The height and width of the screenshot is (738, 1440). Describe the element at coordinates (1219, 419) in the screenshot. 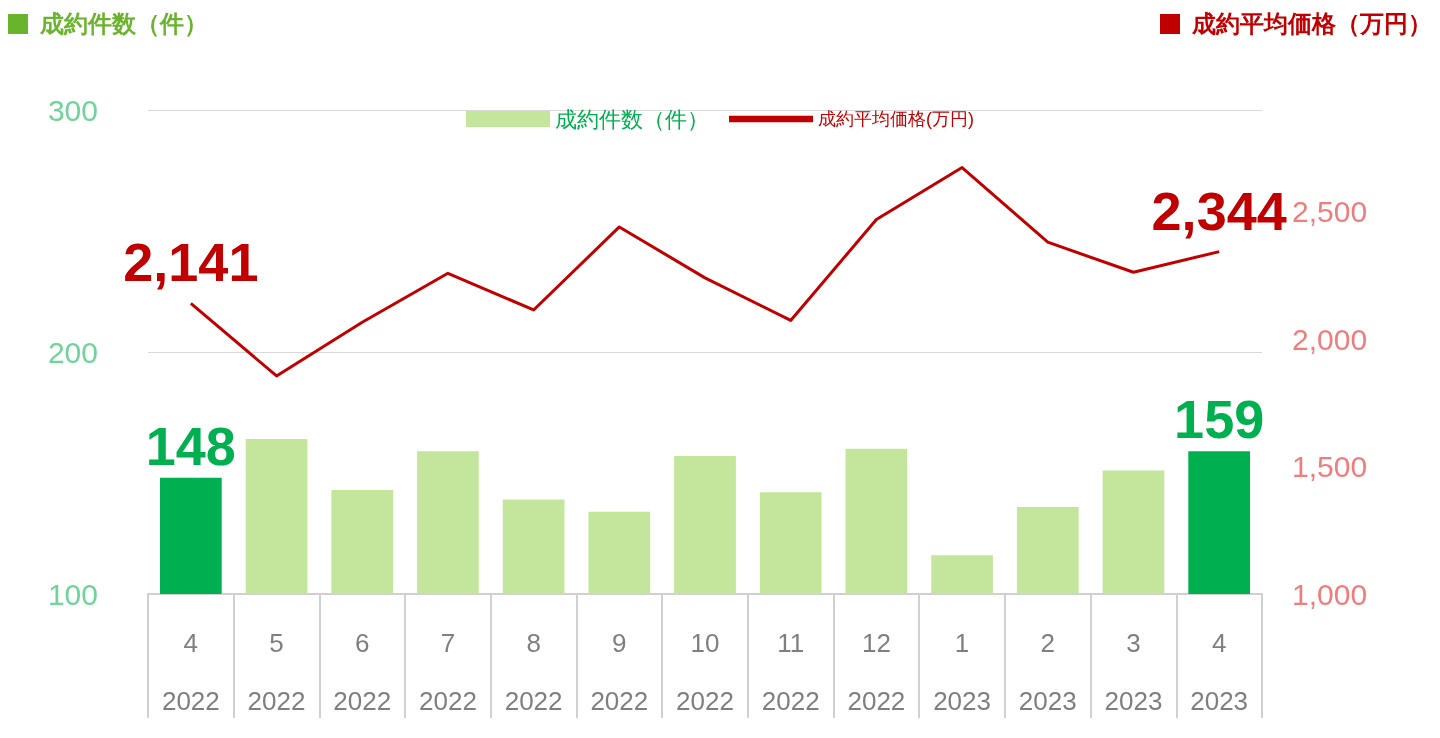

I see `data-label: 159` at that location.